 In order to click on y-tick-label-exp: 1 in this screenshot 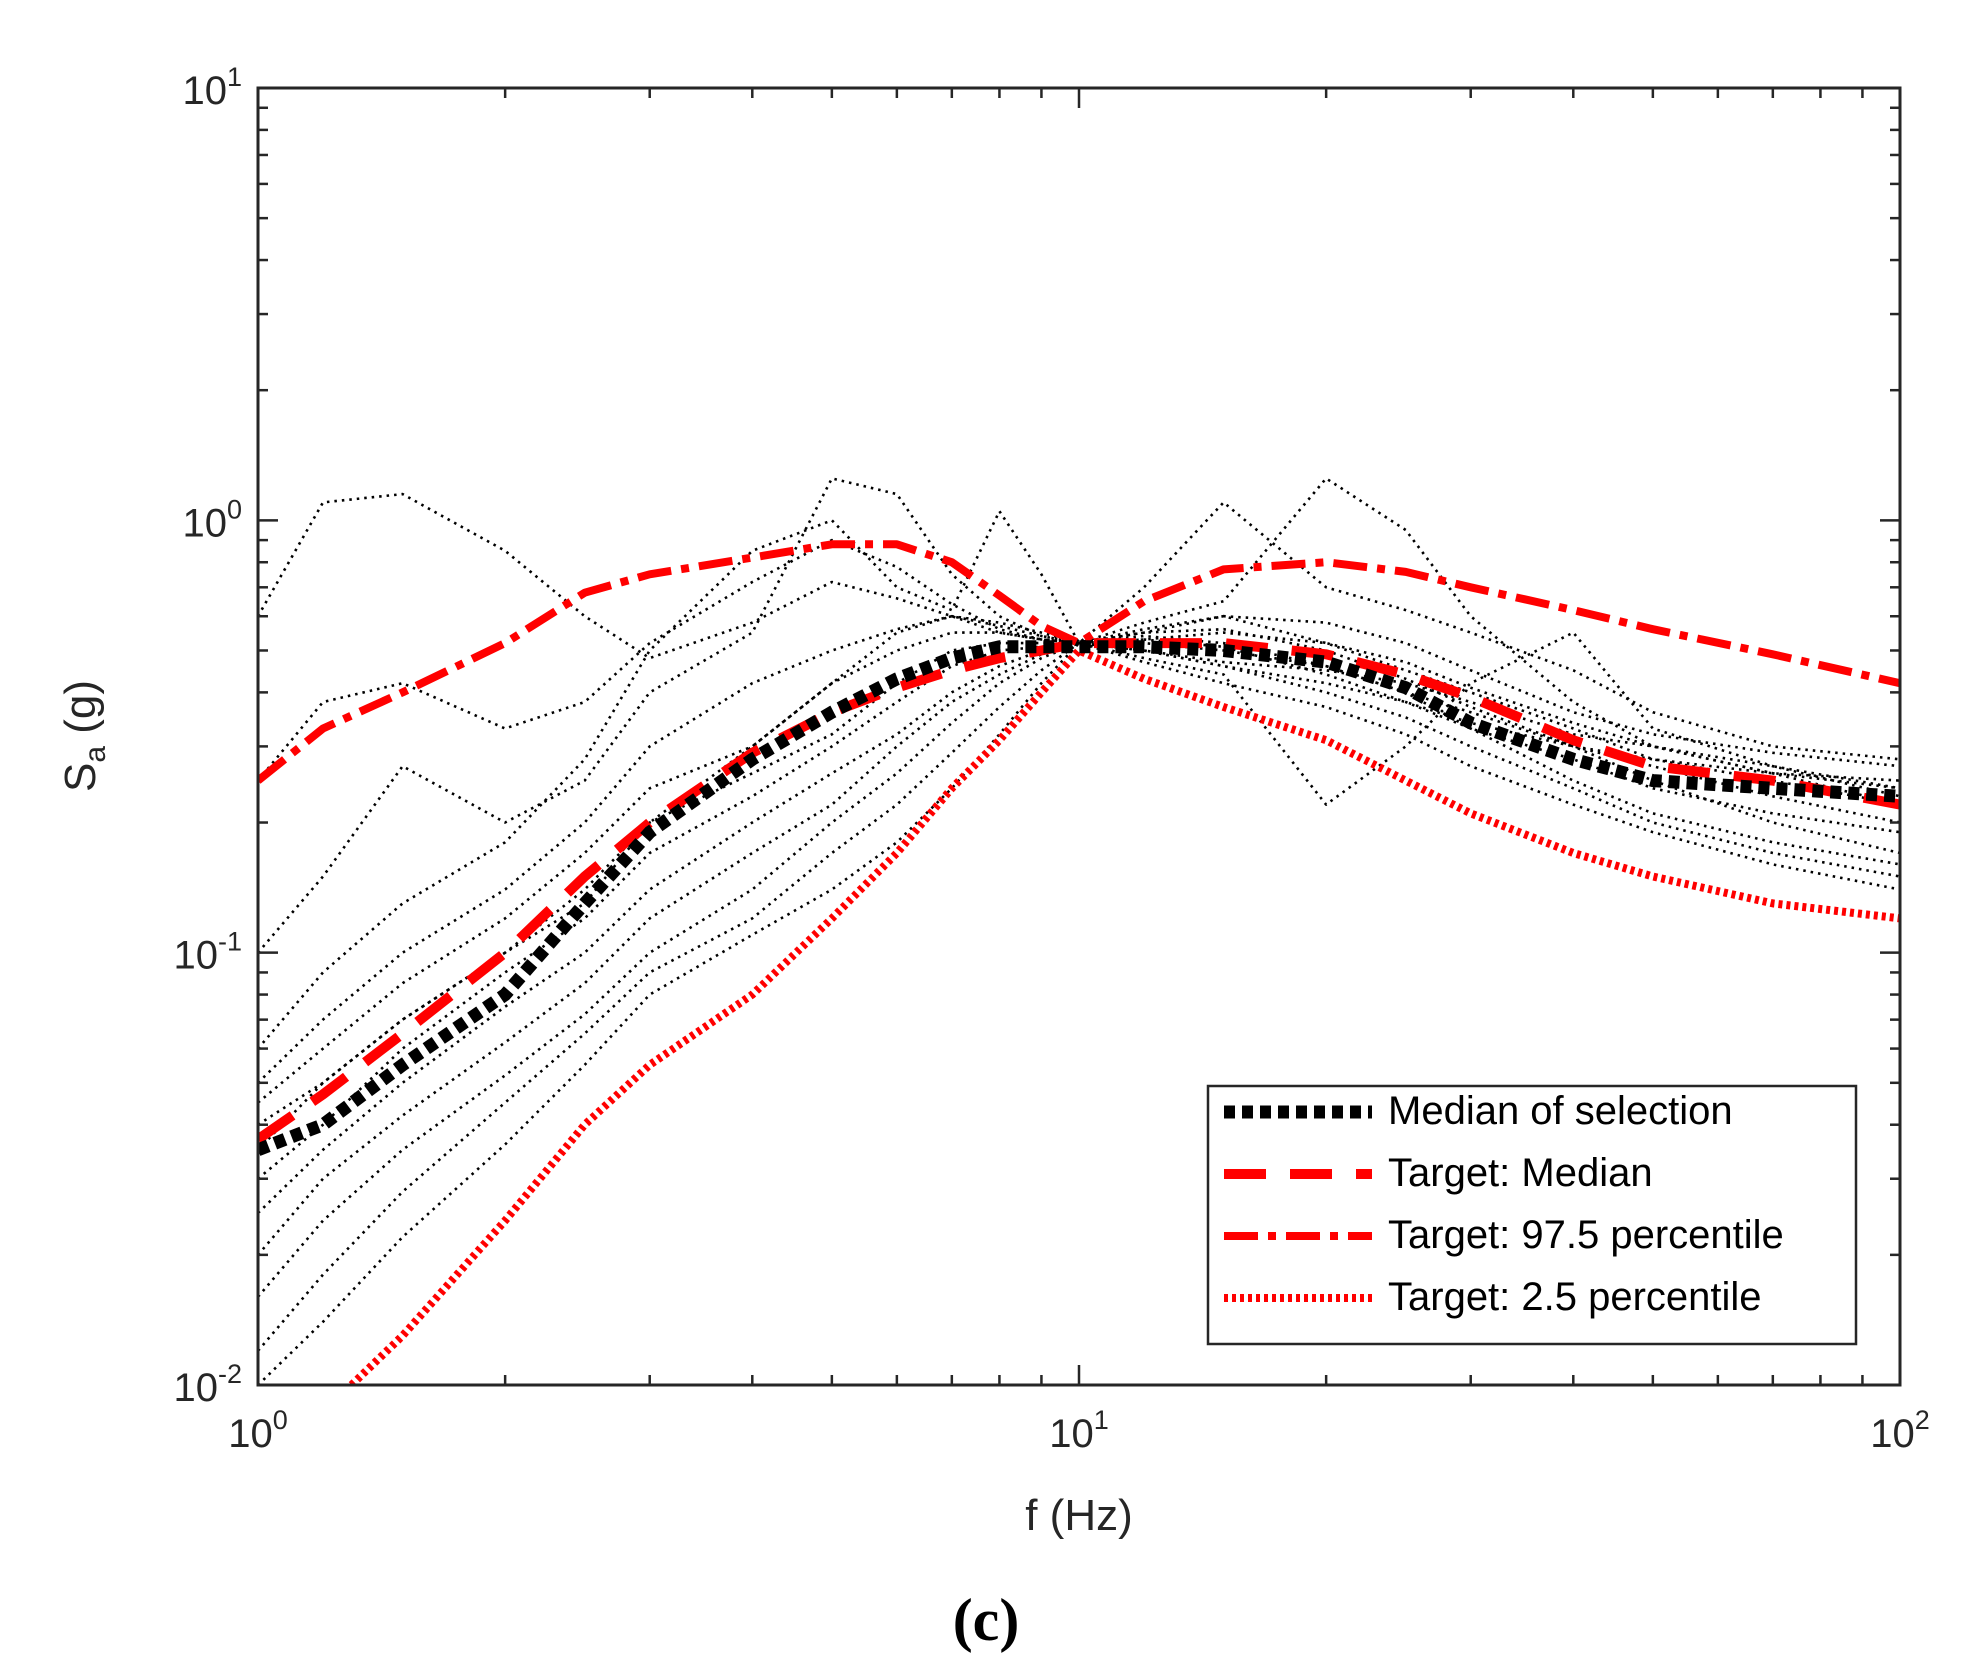, I will do `click(234, 77)`.